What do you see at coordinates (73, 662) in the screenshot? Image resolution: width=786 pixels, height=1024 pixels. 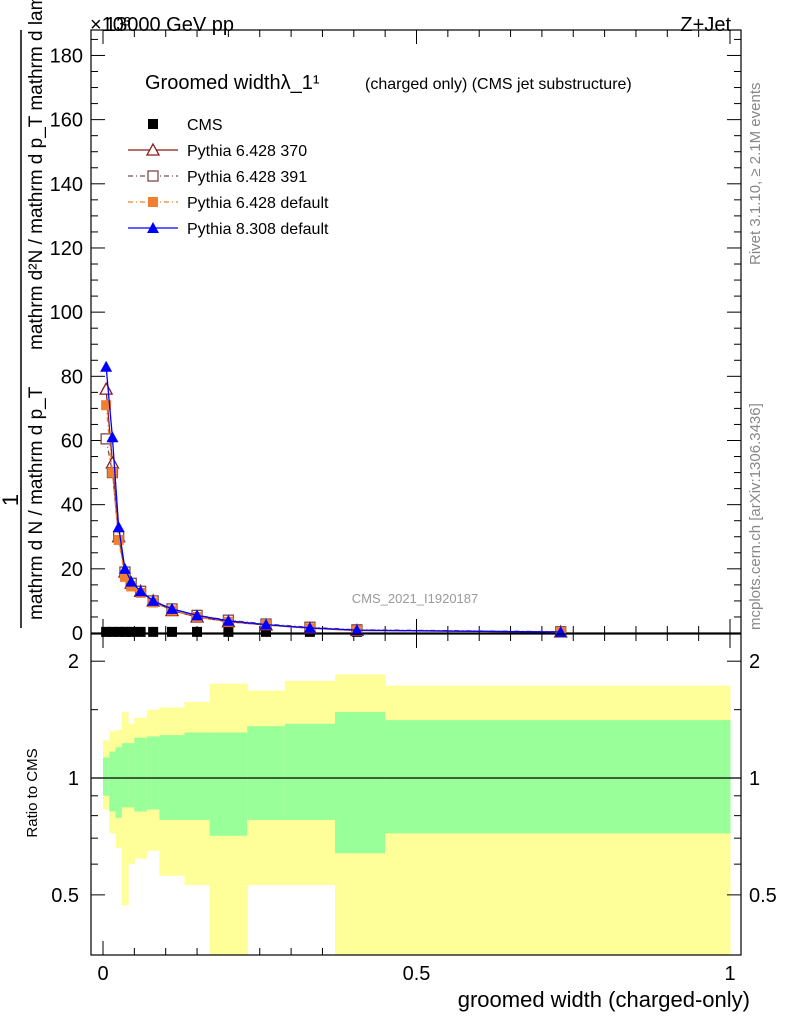 I see `ratio-y-tick-label: 2` at bounding box center [73, 662].